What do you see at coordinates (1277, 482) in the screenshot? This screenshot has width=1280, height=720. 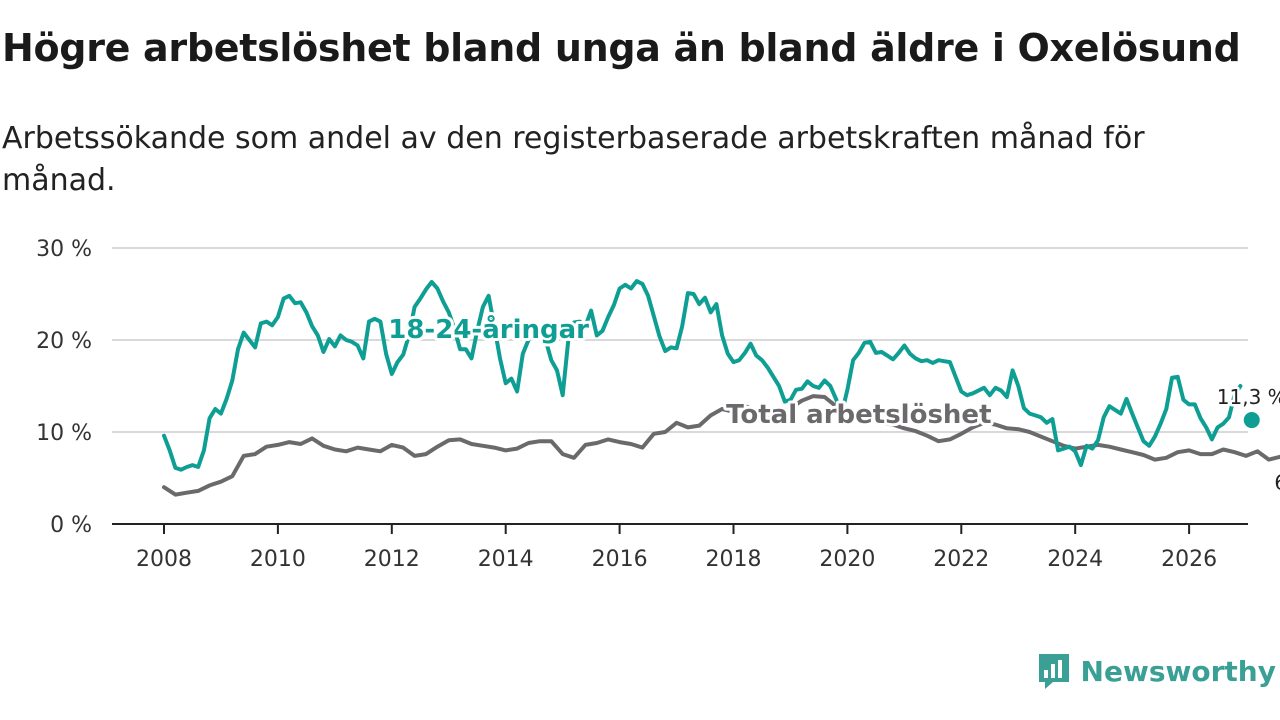 I see `end-label-total: 6,8 %` at bounding box center [1277, 482].